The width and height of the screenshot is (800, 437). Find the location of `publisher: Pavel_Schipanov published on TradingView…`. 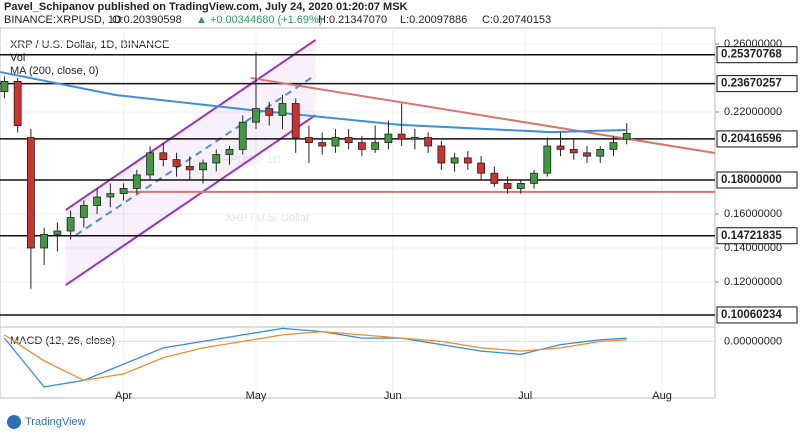

publisher: Pavel_Schipanov published on TradingView… is located at coordinates (206, 7).